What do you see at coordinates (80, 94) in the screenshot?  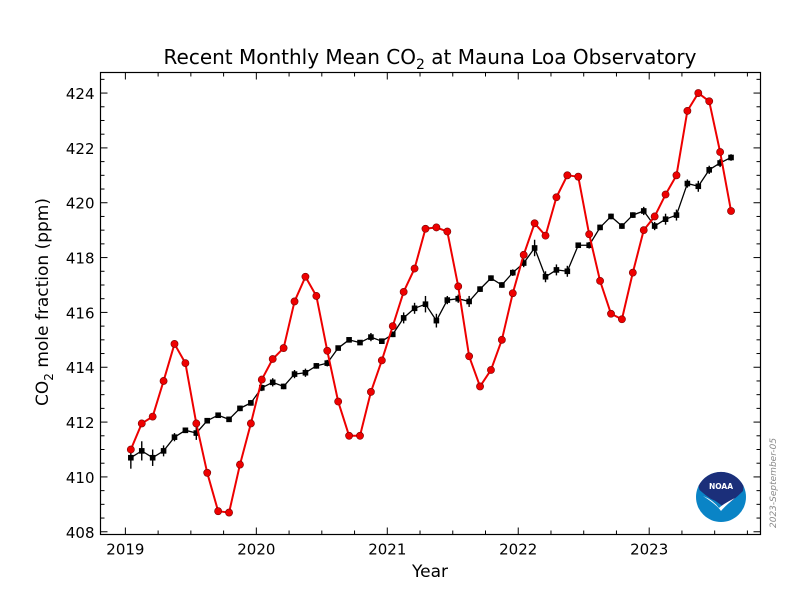 I see `y-tick-label: 424` at bounding box center [80, 94].